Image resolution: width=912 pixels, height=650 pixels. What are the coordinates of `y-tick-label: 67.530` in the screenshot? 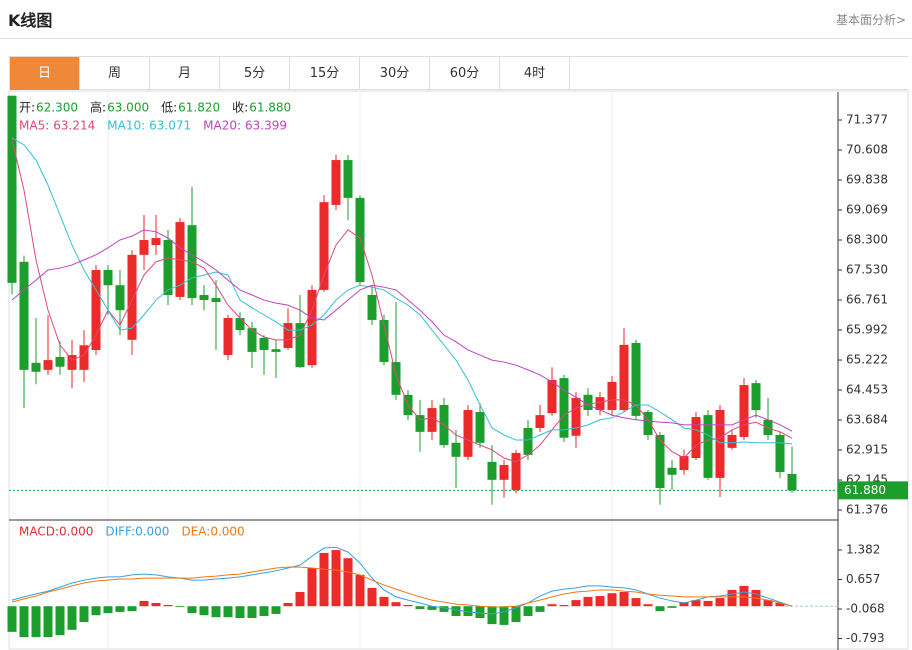 It's located at (867, 270).